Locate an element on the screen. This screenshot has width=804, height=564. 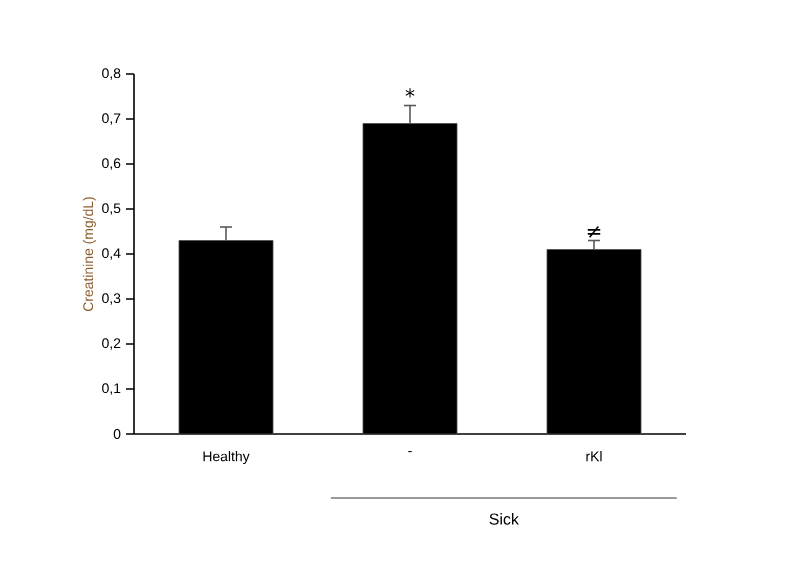
annotation: * is located at coordinates (410, 93).